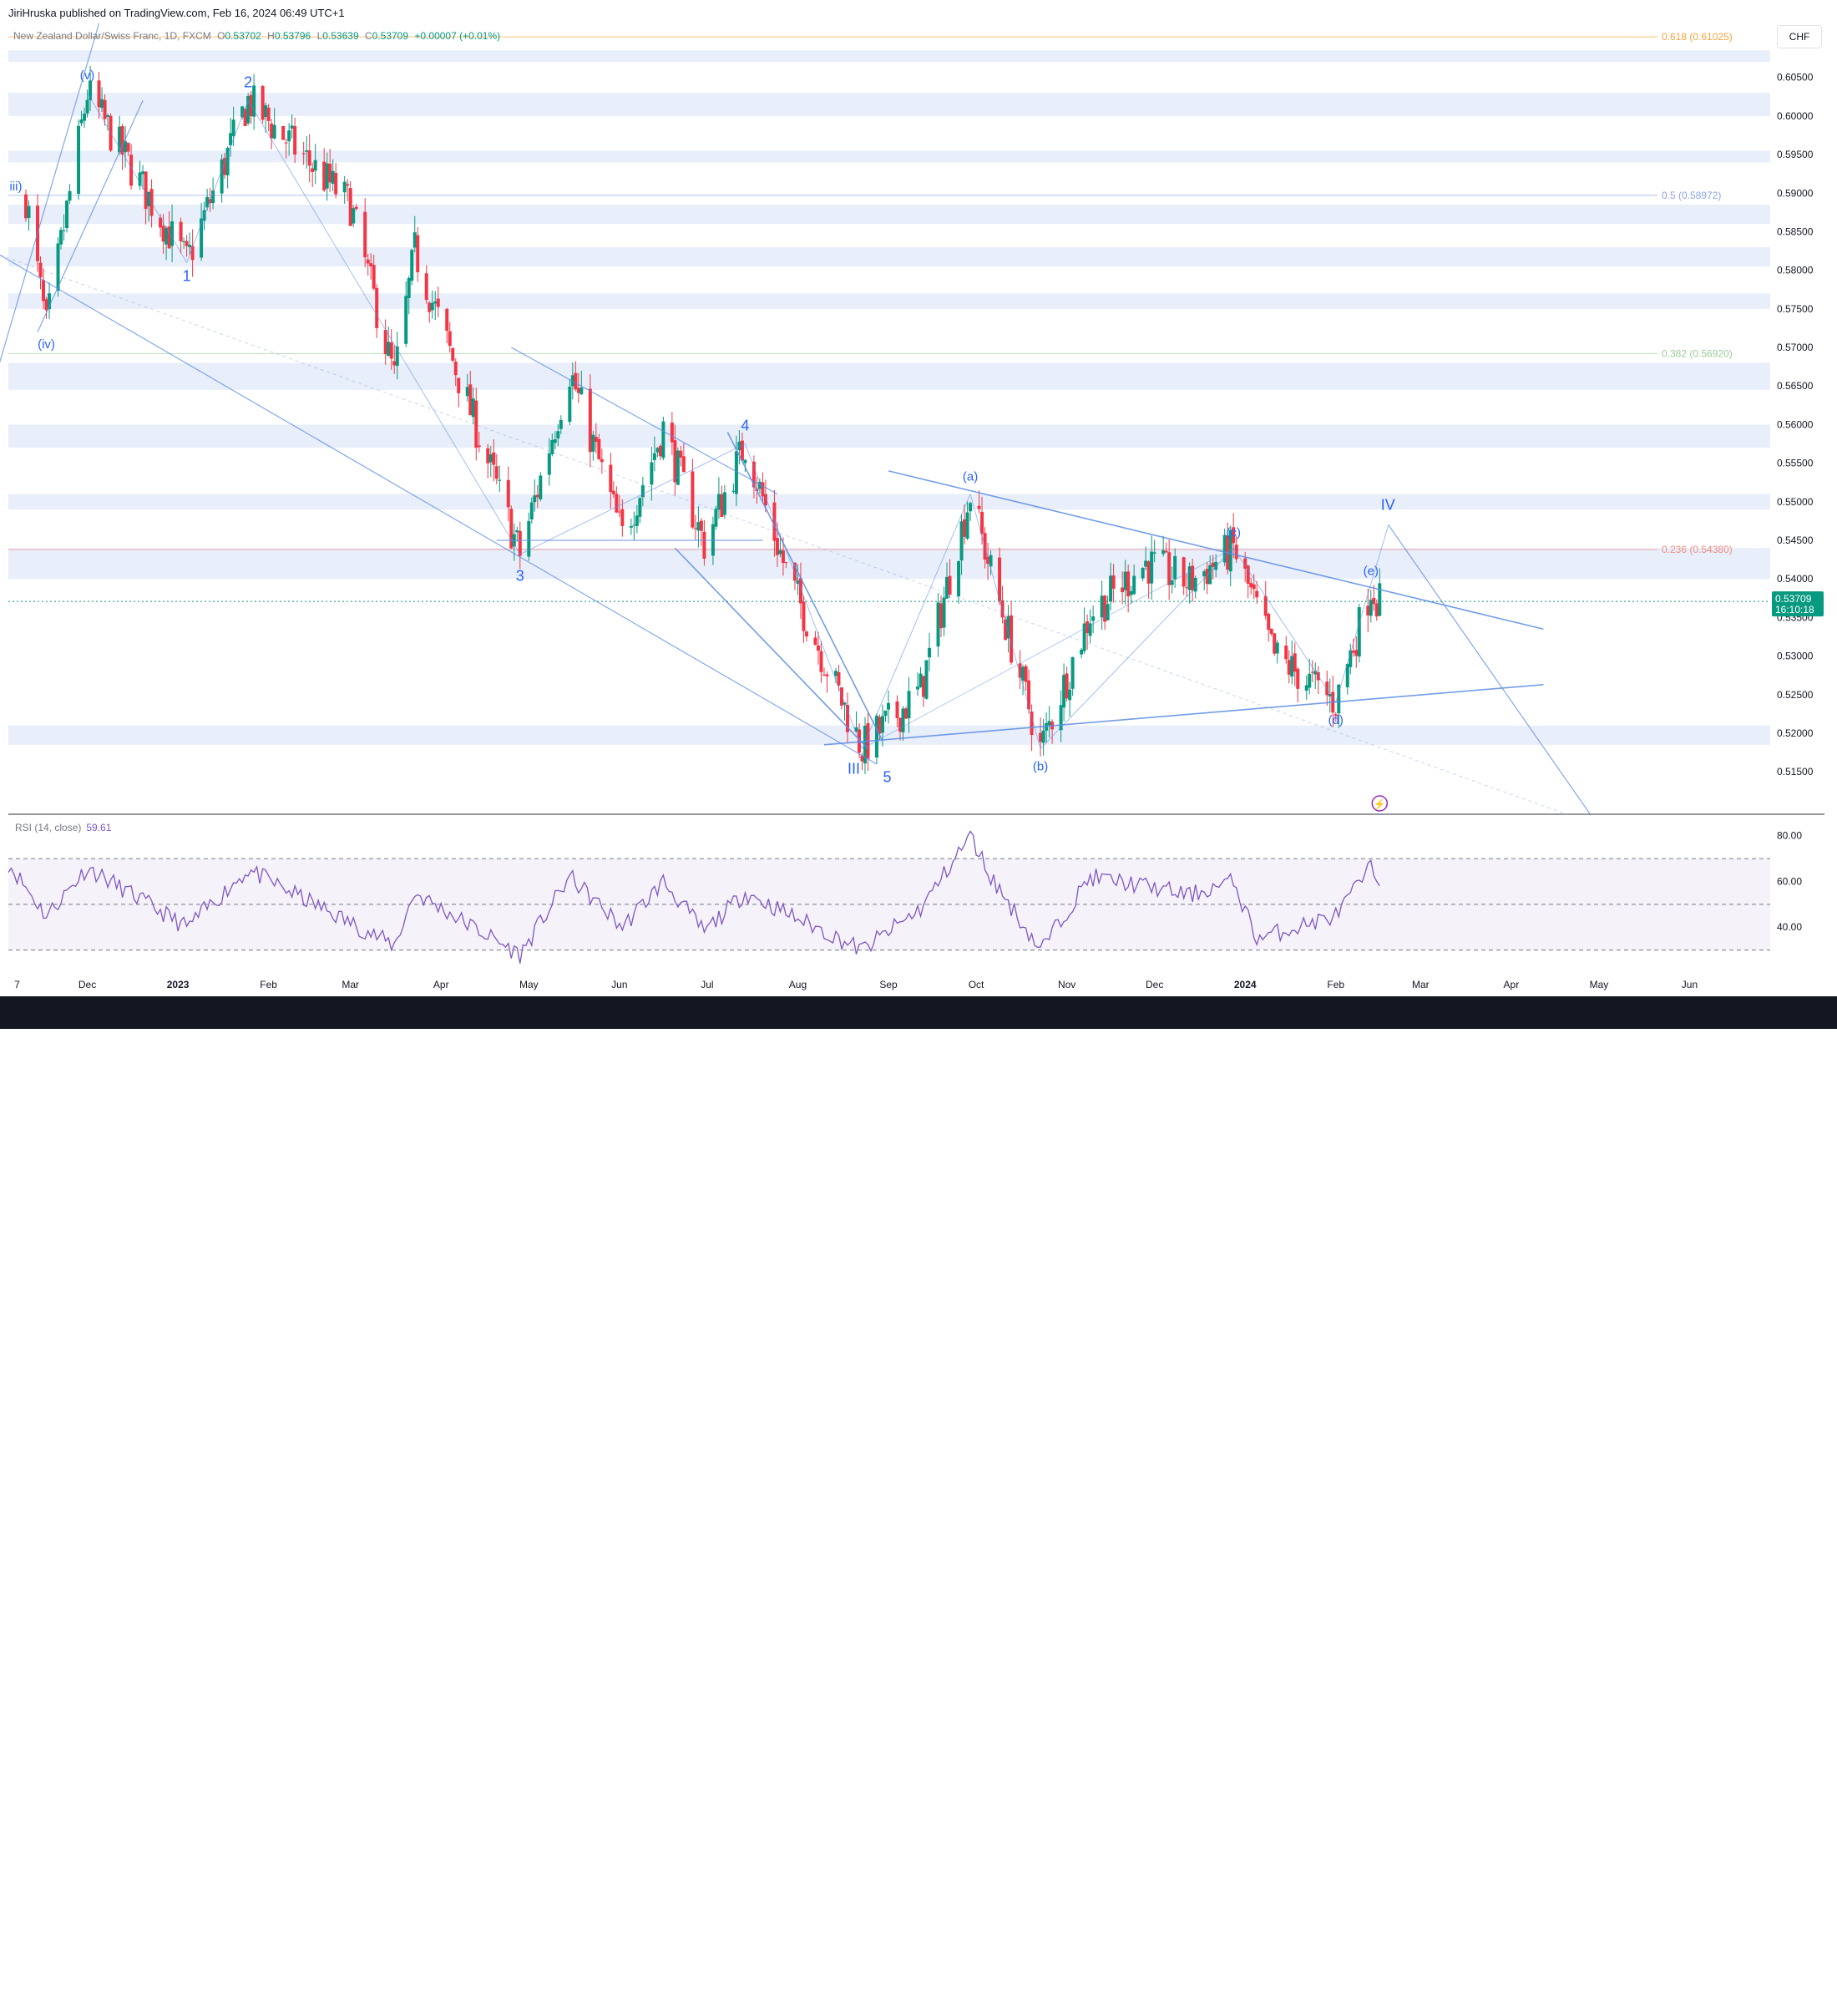  What do you see at coordinates (99, 827) in the screenshot?
I see `rsi-value: 59.61` at bounding box center [99, 827].